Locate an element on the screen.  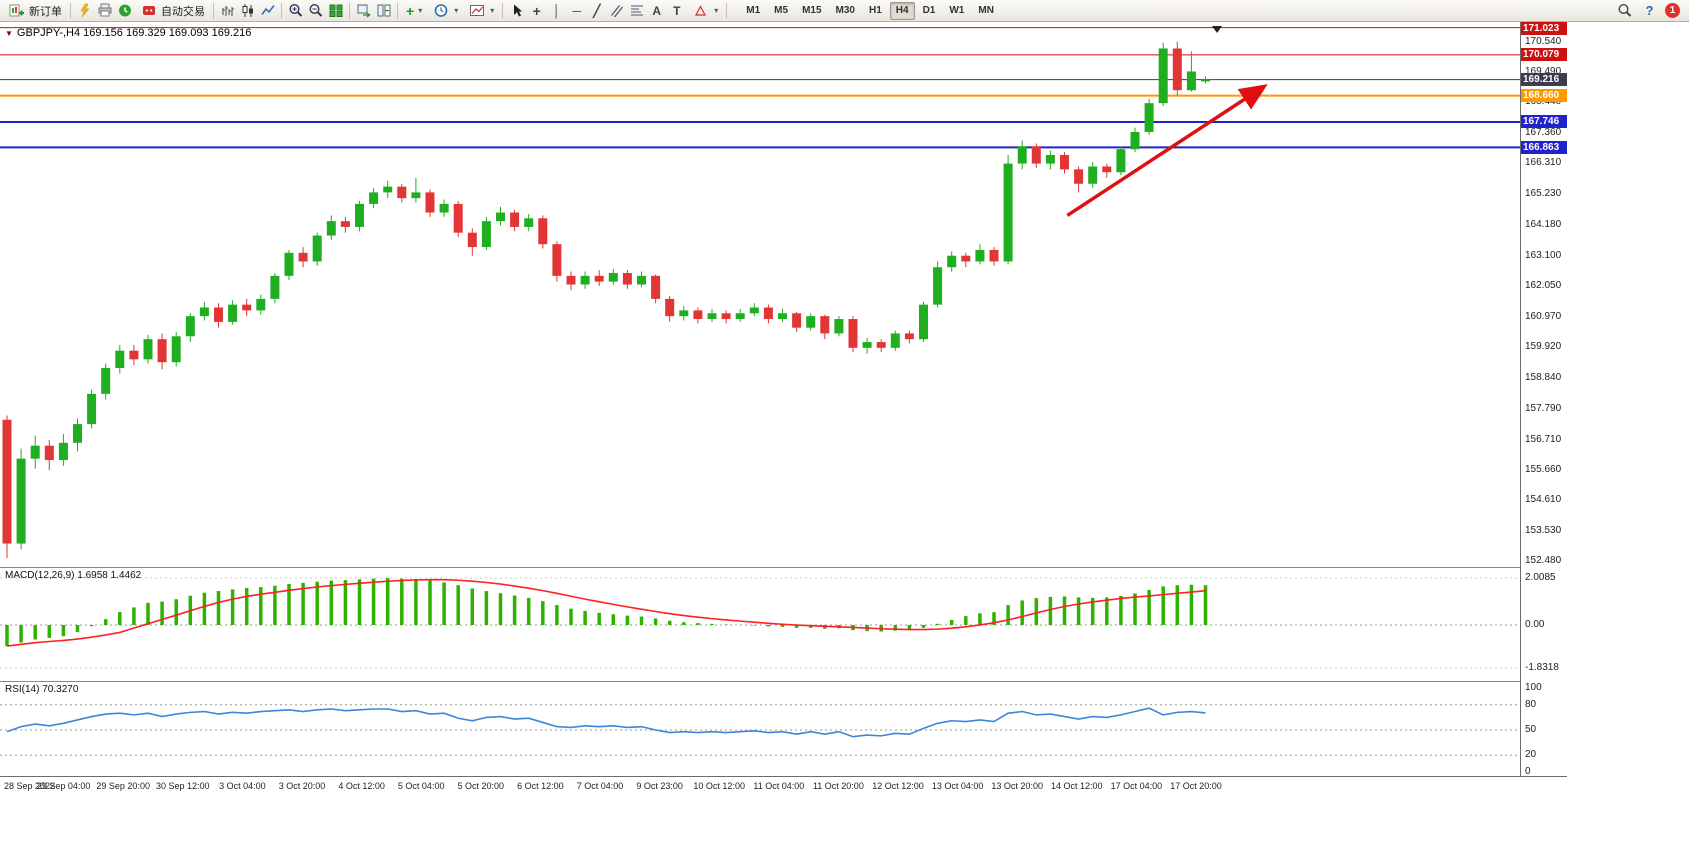
time-axis-label: 12 Oct 12:00 is located at coordinates (898, 786).